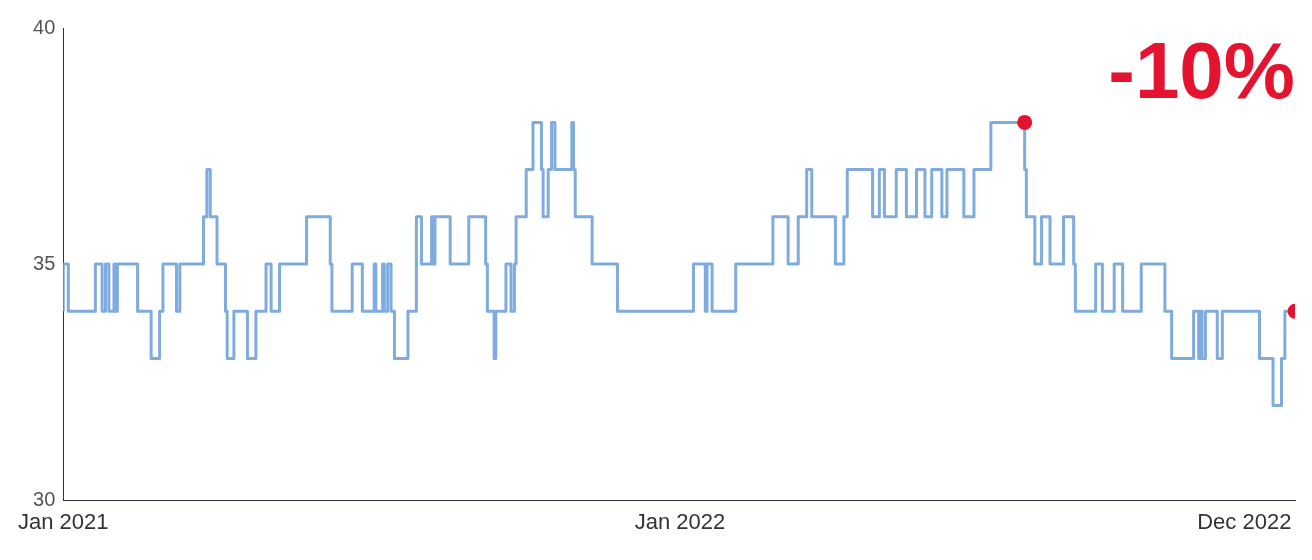 The image size is (1312, 560). I want to click on x-tick-label: Jan 2021, so click(63, 522).